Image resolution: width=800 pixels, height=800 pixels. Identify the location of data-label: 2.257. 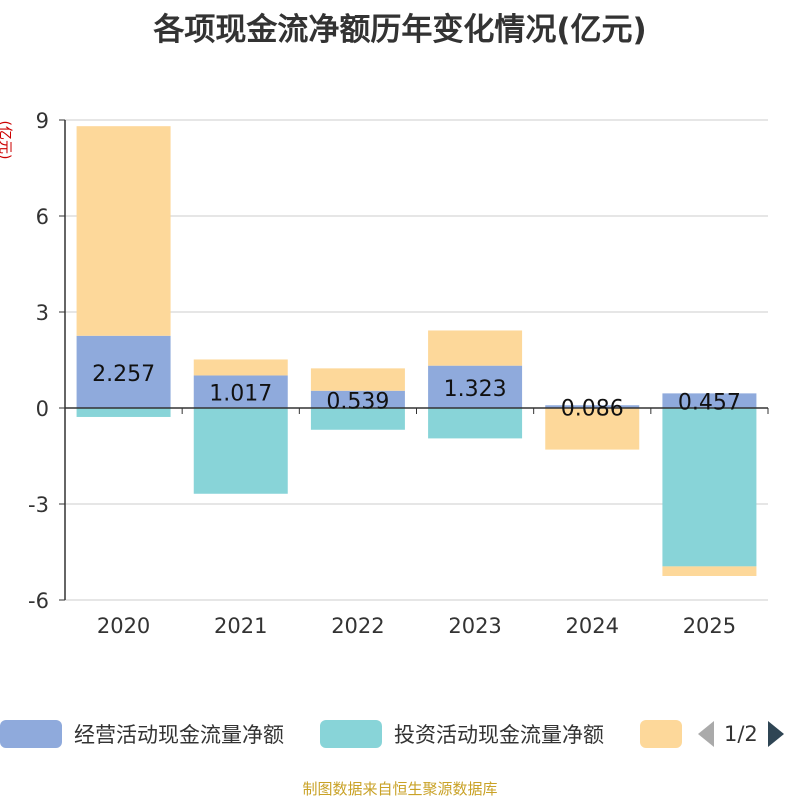
(123, 374).